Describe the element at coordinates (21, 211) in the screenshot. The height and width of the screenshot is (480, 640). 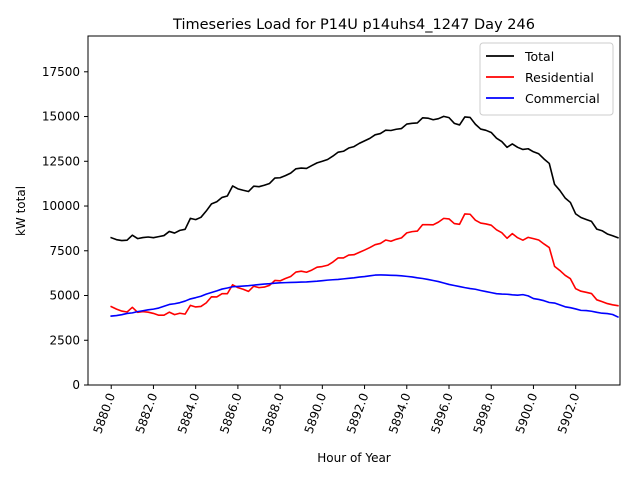
I see `y-axis-label: kW total` at that location.